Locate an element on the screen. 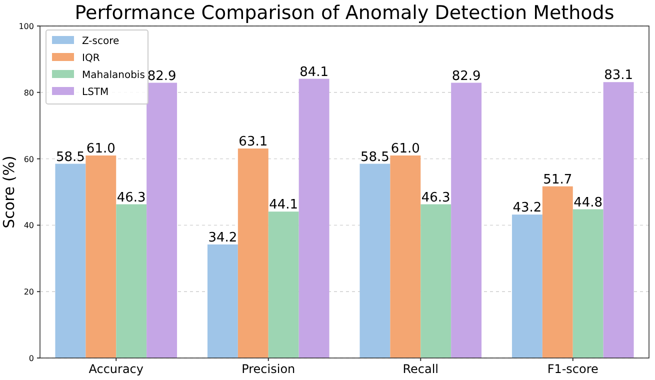 This screenshot has height=380, width=655. y-axis-title: Score (%) is located at coordinates (9, 192).